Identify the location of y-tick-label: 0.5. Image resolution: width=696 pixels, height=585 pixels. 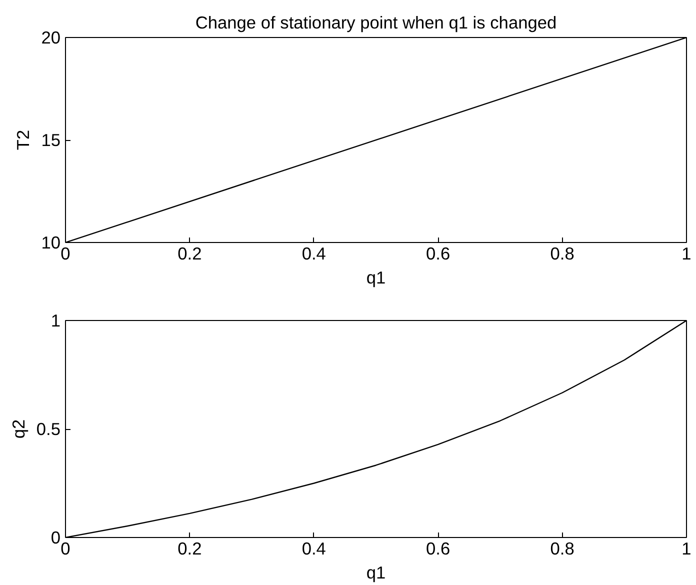
(48, 429).